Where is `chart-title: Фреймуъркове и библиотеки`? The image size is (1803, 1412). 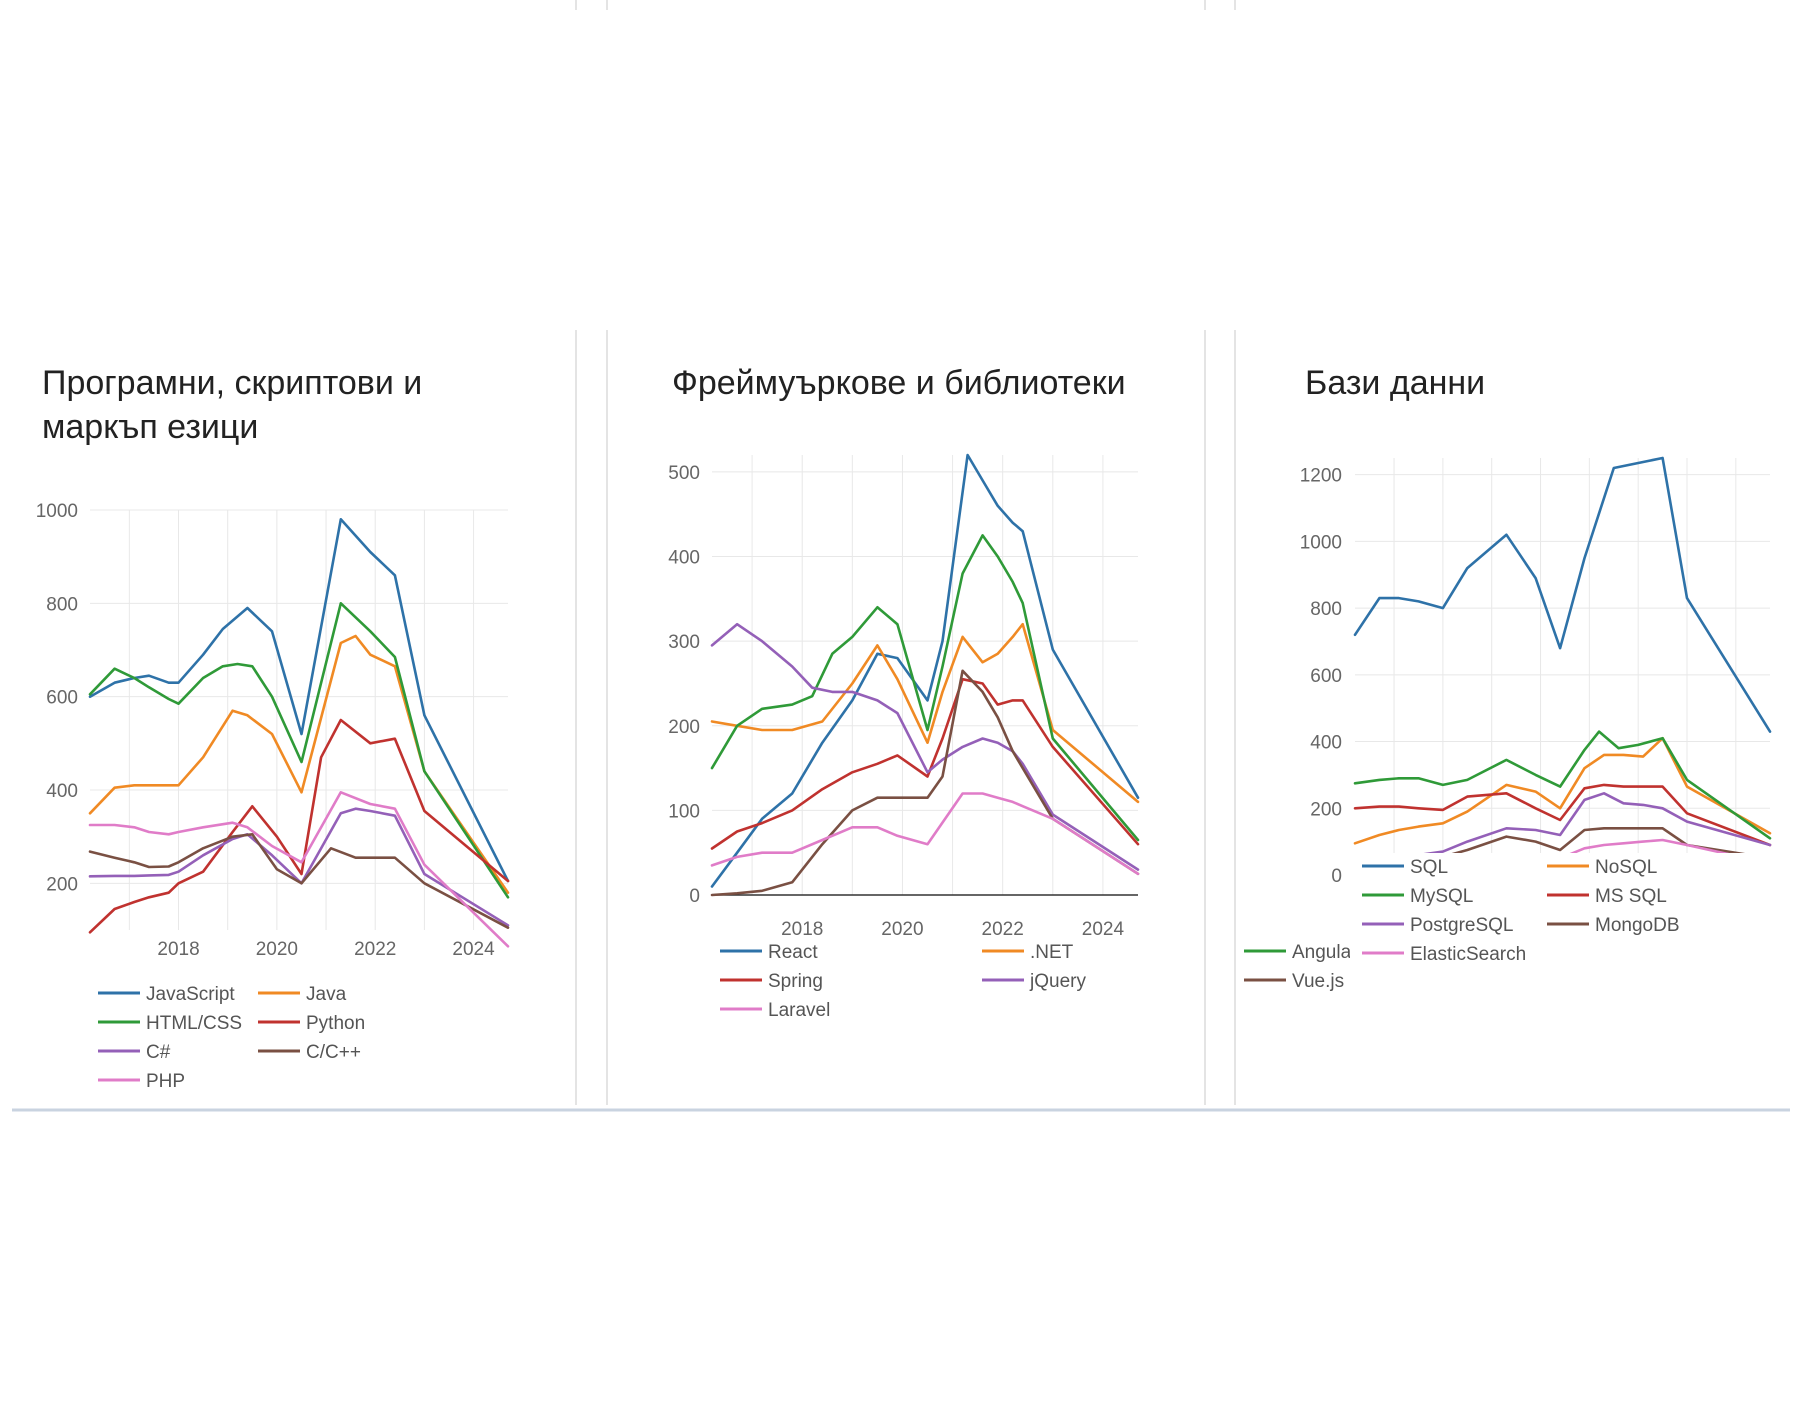
chart-title: Фреймуъркове и библиотеки is located at coordinates (899, 383).